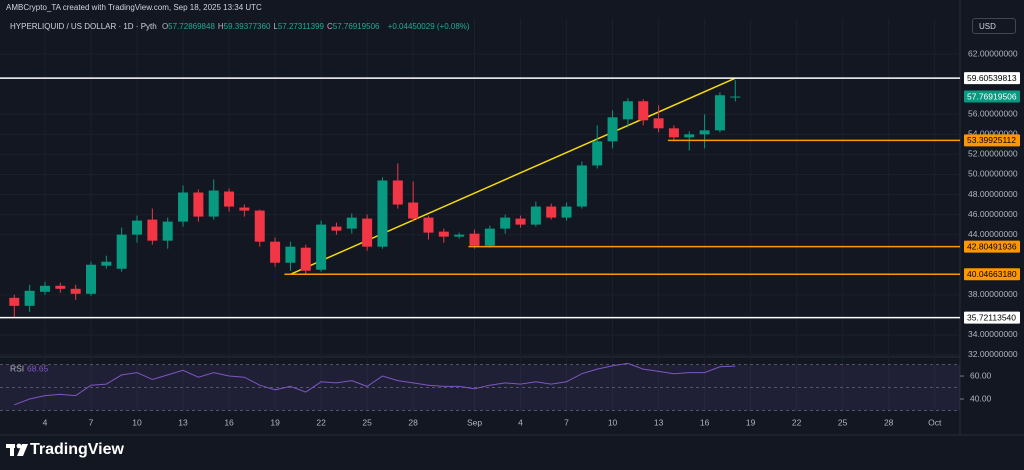  What do you see at coordinates (993, 114) in the screenshot?
I see `y-tick-label: 56.00000000` at bounding box center [993, 114].